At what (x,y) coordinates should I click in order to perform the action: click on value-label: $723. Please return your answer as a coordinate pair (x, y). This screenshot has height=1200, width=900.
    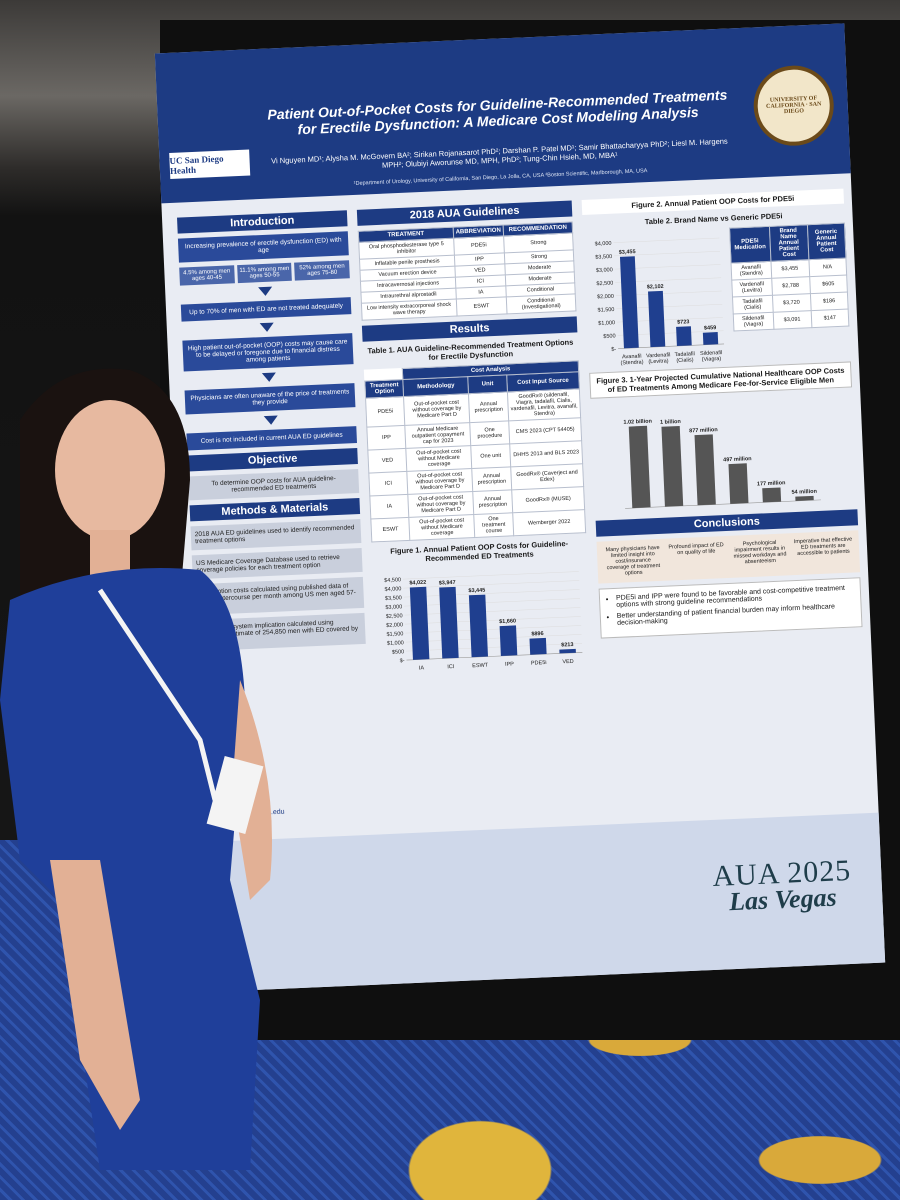
    Looking at the image, I should click on (683, 322).